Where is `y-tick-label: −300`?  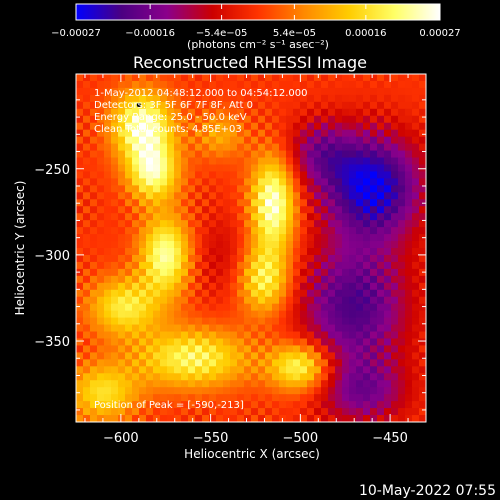
y-tick-label: −300 is located at coordinates (52, 256).